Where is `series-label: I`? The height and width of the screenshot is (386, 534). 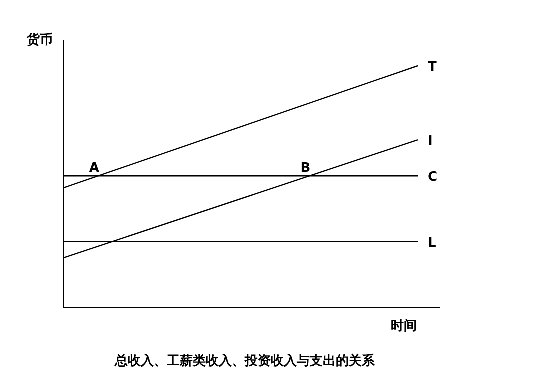
series-label: I is located at coordinates (430, 142).